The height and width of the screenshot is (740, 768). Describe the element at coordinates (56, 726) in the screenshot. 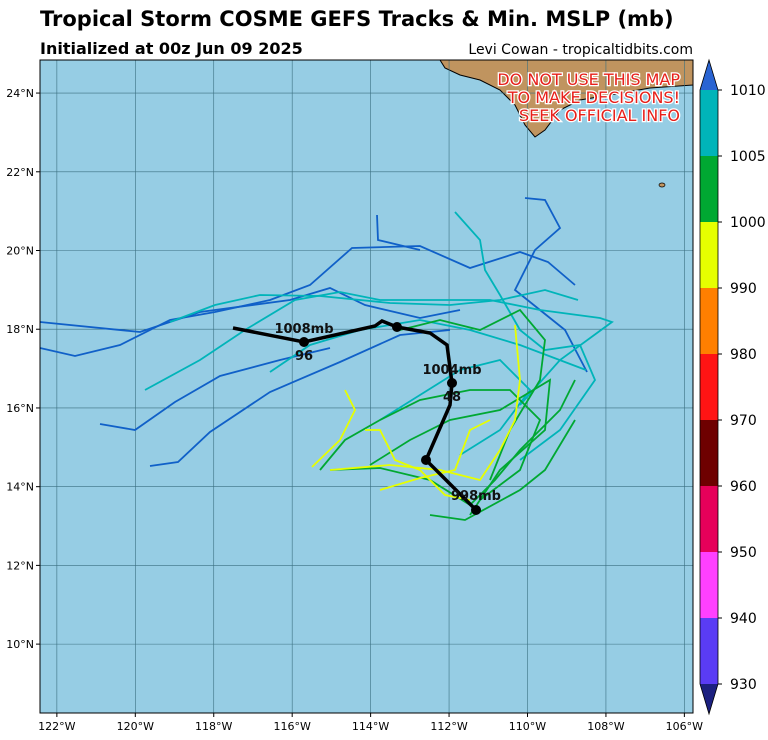

I see `x-tick-label: 122°W` at that location.